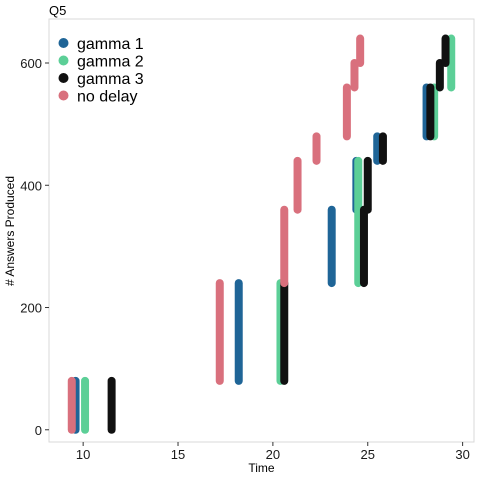 The image size is (480, 480). I want to click on x-tick-label: 25, so click(368, 454).